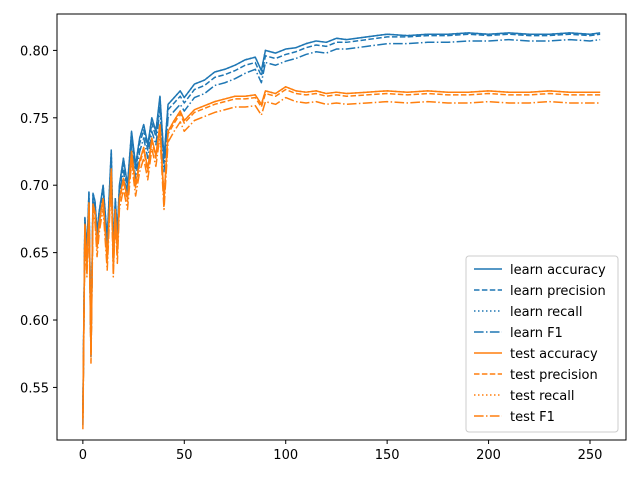 Image resolution: width=640 pixels, height=480 pixels. I want to click on legend-box, so click(542, 344).